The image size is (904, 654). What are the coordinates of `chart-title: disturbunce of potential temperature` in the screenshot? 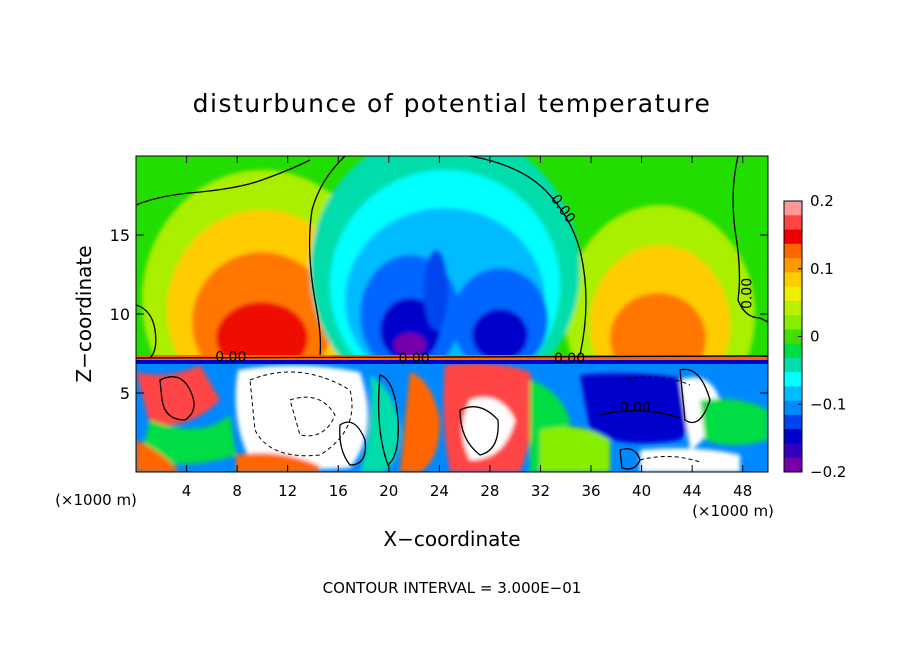 It's located at (452, 103).